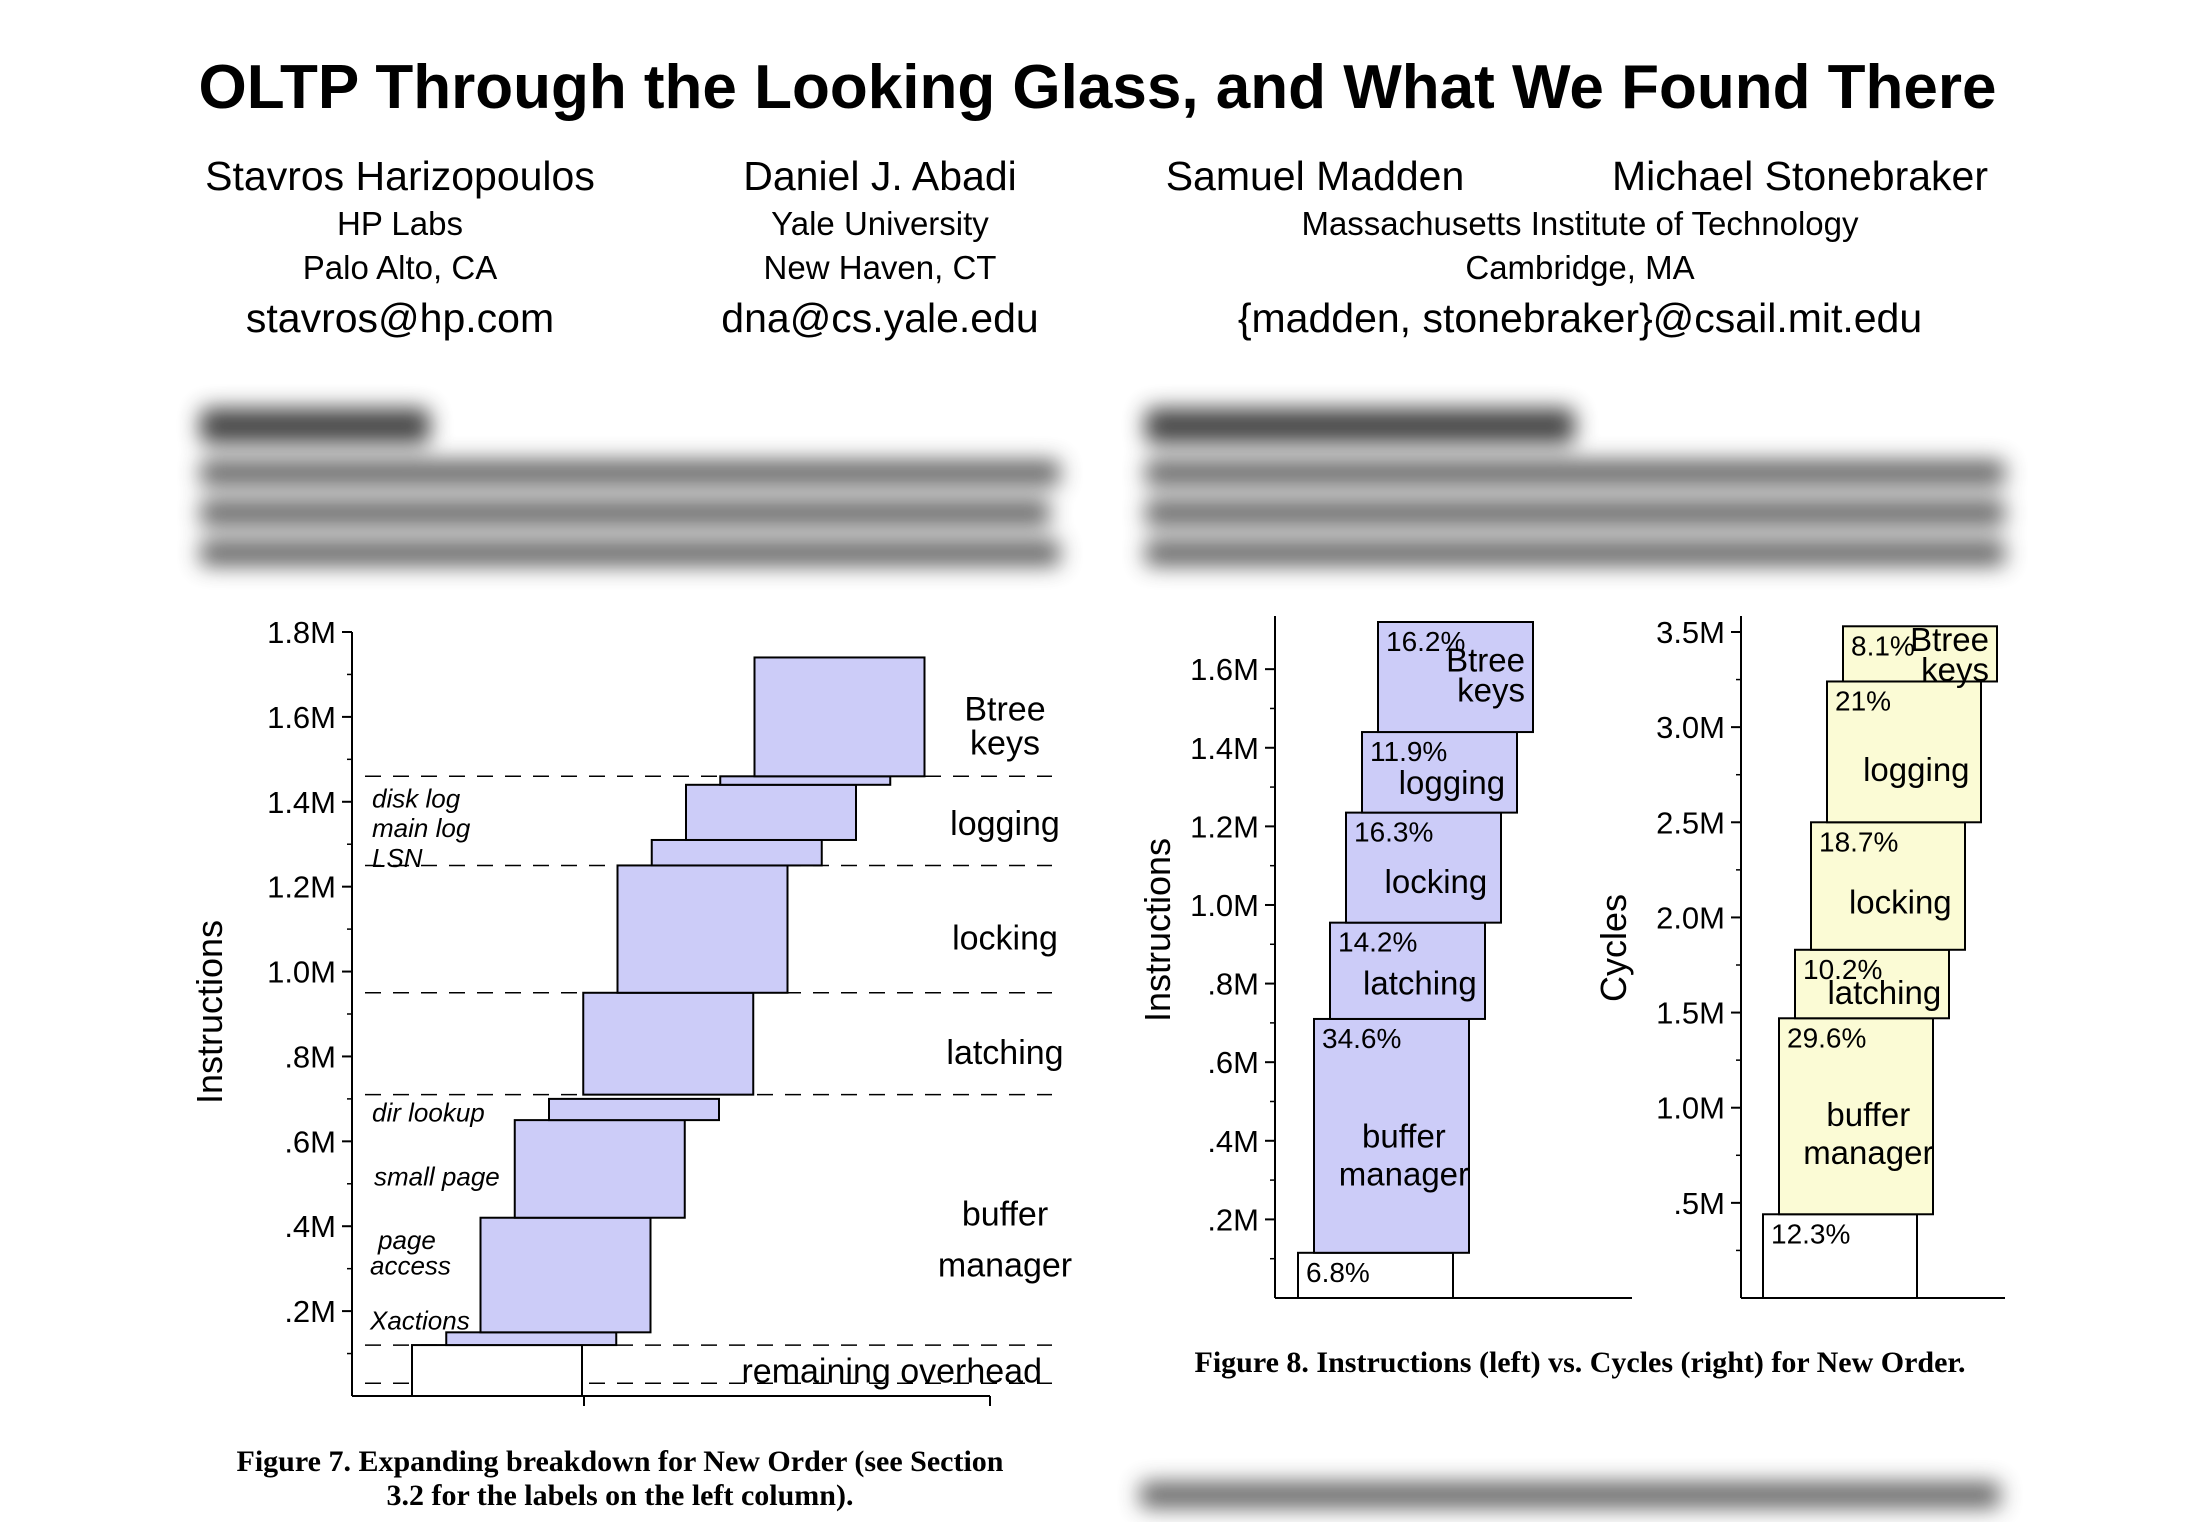  What do you see at coordinates (1840, 1256) in the screenshot?
I see `overhead-segment` at bounding box center [1840, 1256].